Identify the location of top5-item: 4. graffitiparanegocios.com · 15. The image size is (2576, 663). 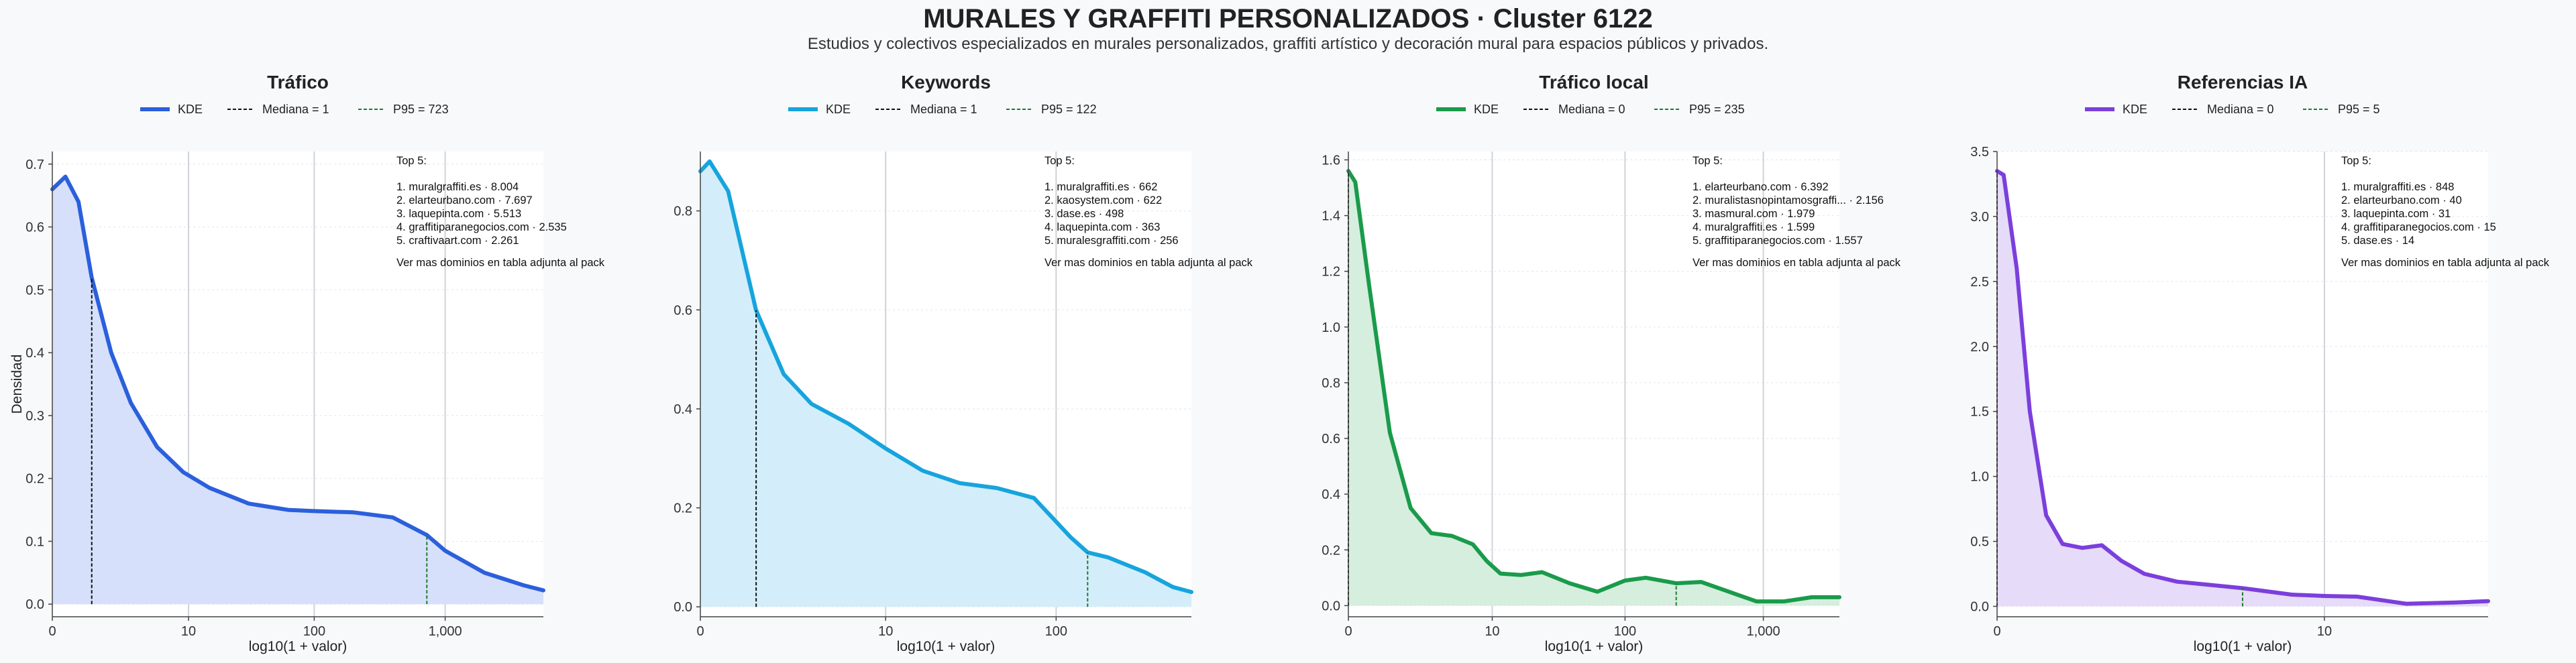
(2418, 227).